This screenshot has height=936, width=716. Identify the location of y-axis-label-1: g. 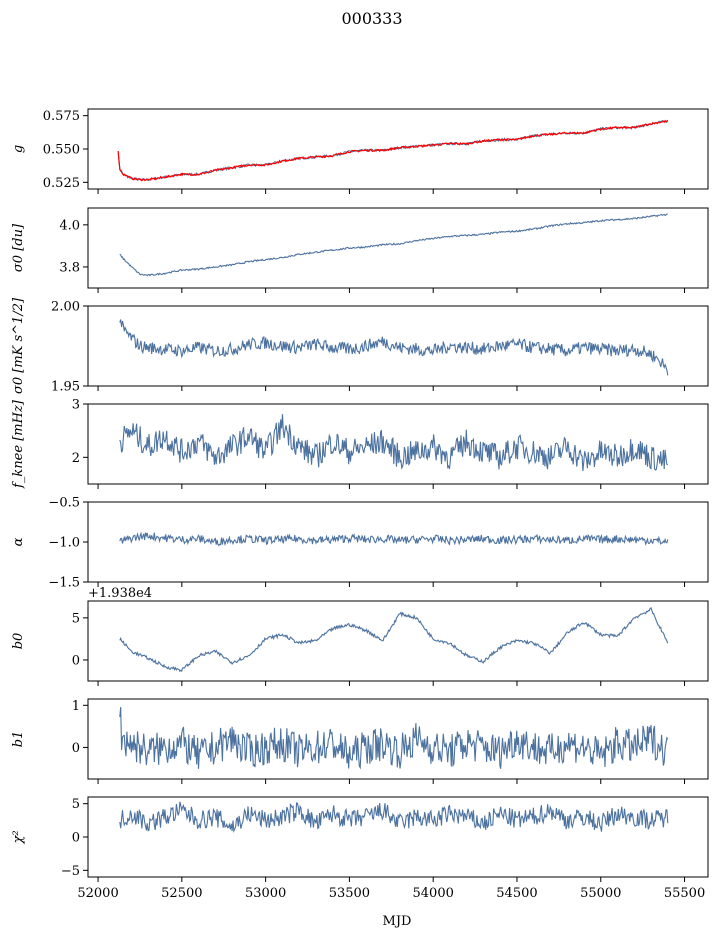
(18, 149).